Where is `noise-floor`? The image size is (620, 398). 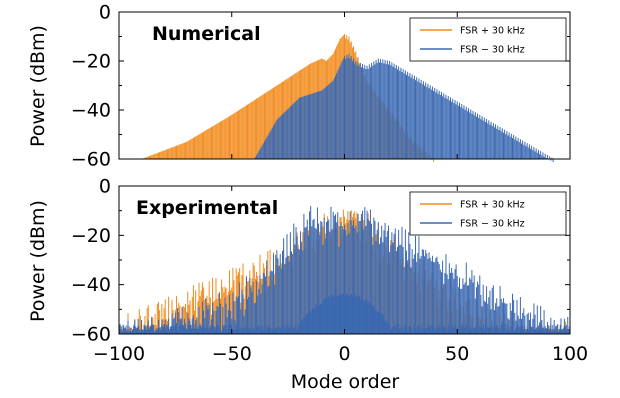 noise-floor is located at coordinates (344, 313).